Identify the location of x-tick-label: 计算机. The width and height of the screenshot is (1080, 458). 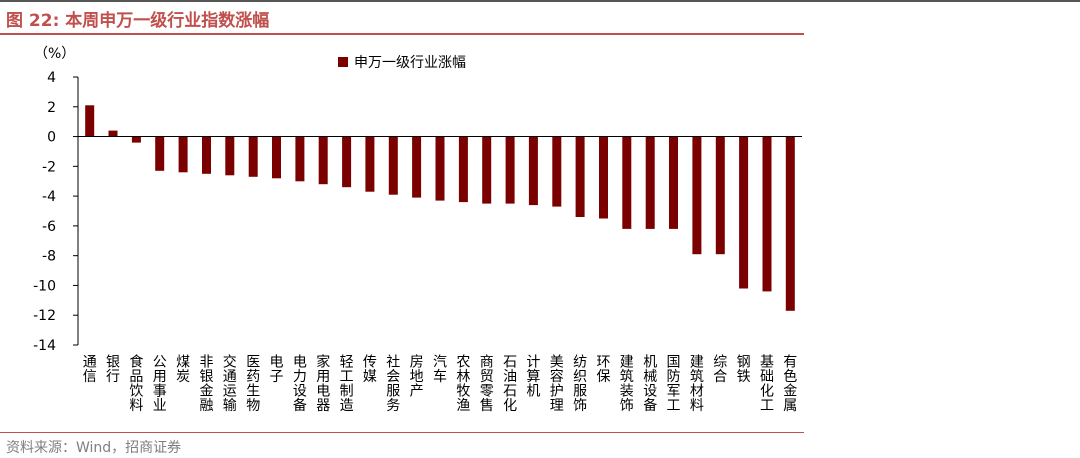
(533, 377).